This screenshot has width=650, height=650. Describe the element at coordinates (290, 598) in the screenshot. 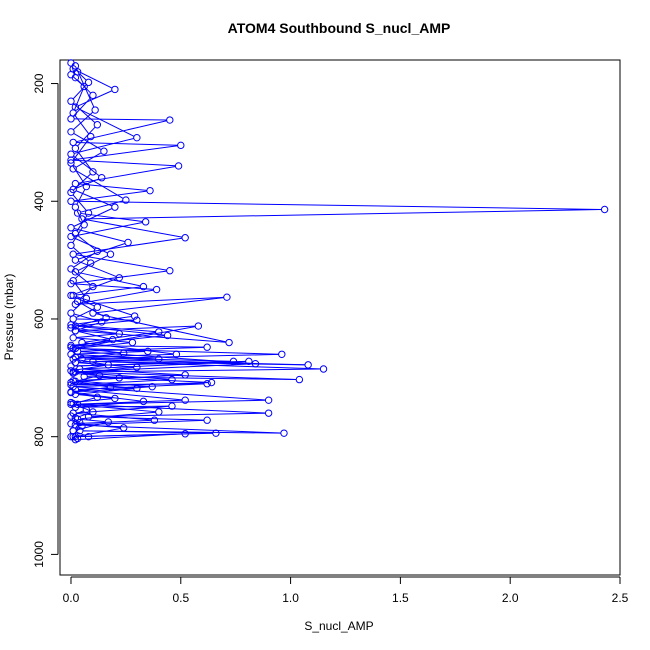

I see `x-tick-label: 1.0` at that location.